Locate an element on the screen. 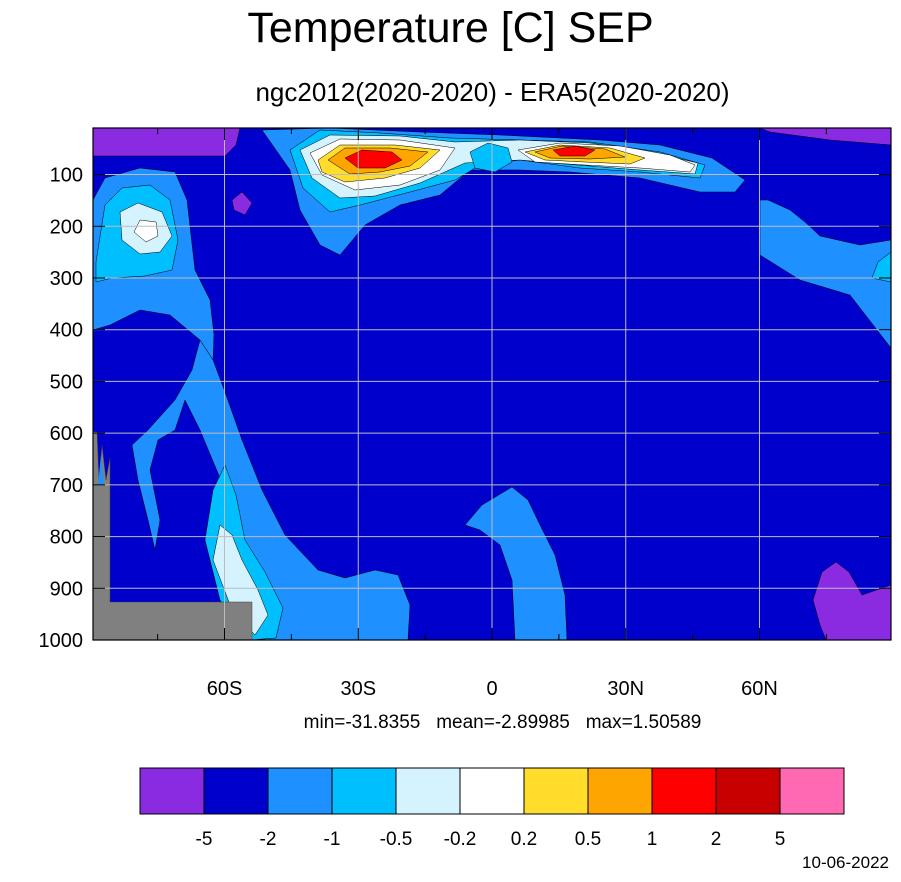 This screenshot has height=882, width=901. colorbar-level-label: 1 is located at coordinates (652, 839).